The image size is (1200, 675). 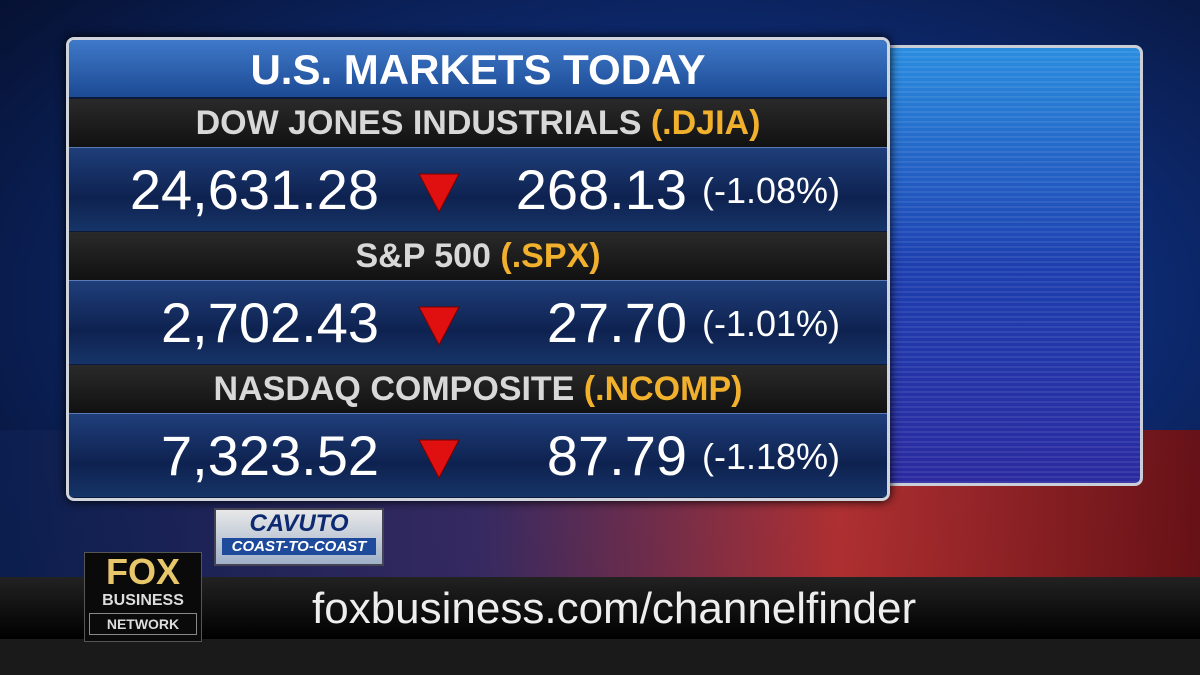 I want to click on market-name-row: NASDAQ COMPOSITE (.NCOMP), so click(x=478, y=389).